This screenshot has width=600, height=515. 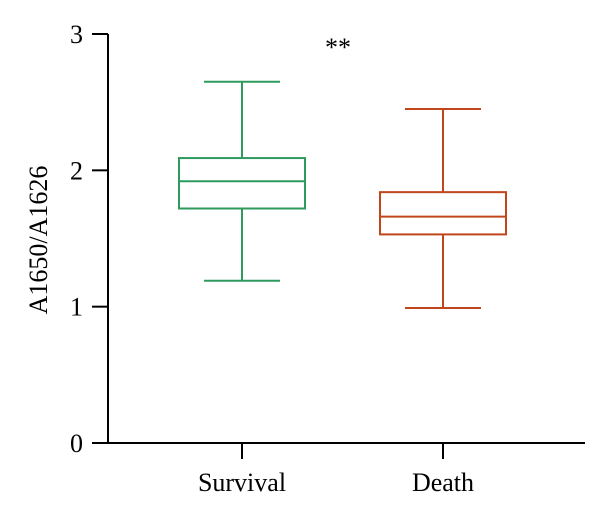 What do you see at coordinates (242, 482) in the screenshot?
I see `x-tick-label: Survival` at bounding box center [242, 482].